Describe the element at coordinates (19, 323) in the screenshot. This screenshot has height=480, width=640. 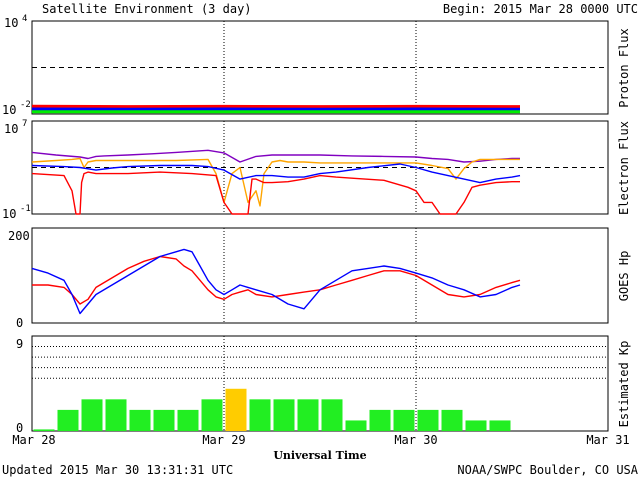
I see `hp-ytick-bottom: 0` at that location.